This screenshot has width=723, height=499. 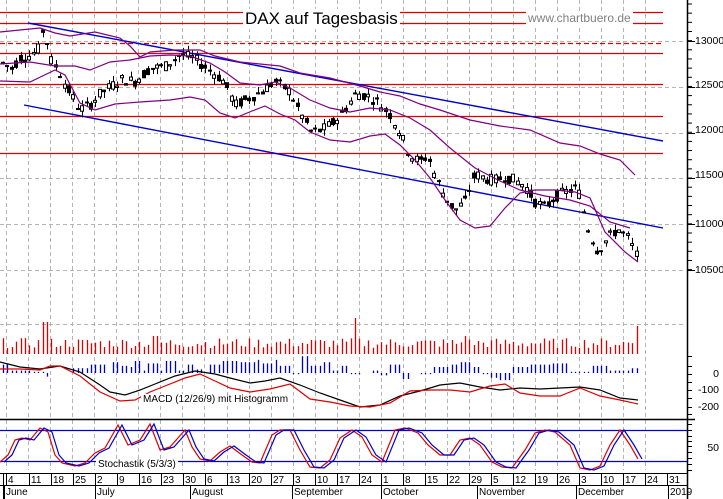 I want to click on x-day-label: 4, so click(x=11, y=480).